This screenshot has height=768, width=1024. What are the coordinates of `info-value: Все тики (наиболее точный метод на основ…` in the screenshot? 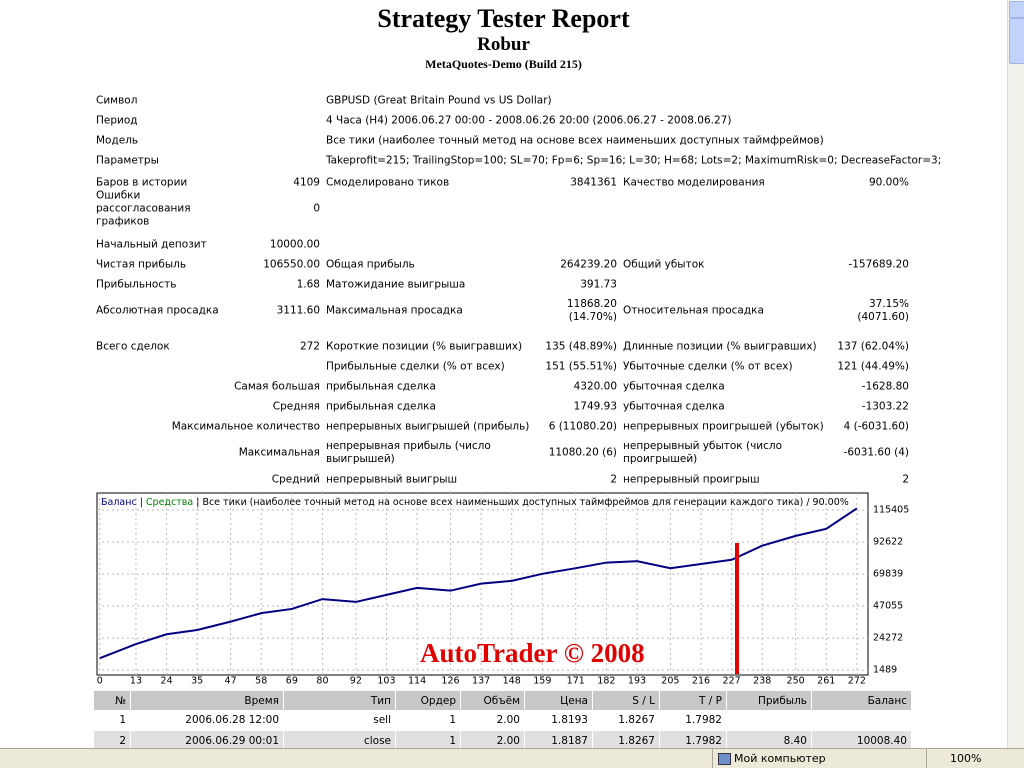 It's located at (575, 140).